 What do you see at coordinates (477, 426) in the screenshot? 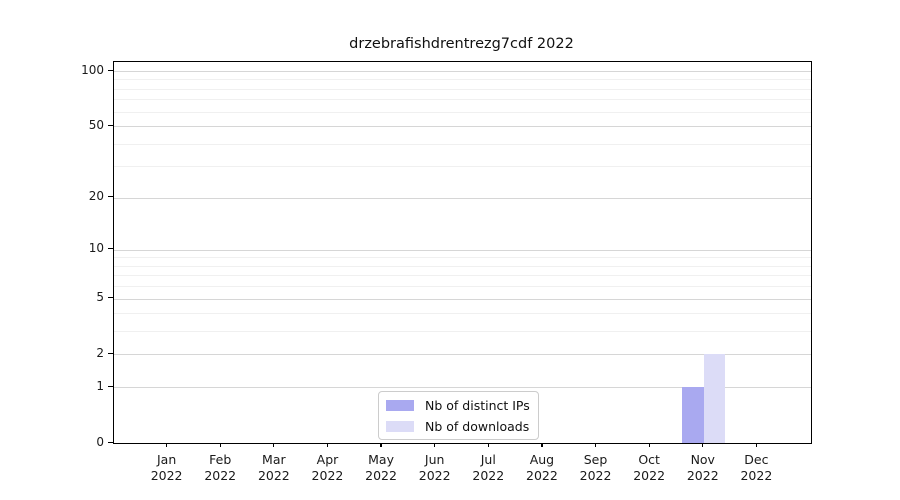
I see `legend-label: Nb of downloads` at bounding box center [477, 426].